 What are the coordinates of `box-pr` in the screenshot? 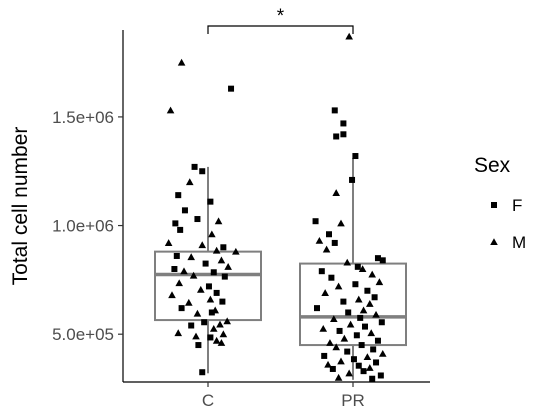 It's located at (353, 269).